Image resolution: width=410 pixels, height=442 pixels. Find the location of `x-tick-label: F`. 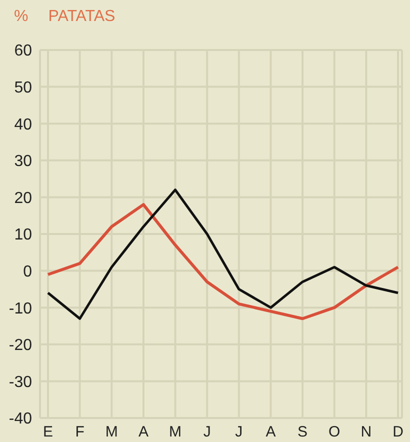

x-tick-label: F is located at coordinates (79, 432).